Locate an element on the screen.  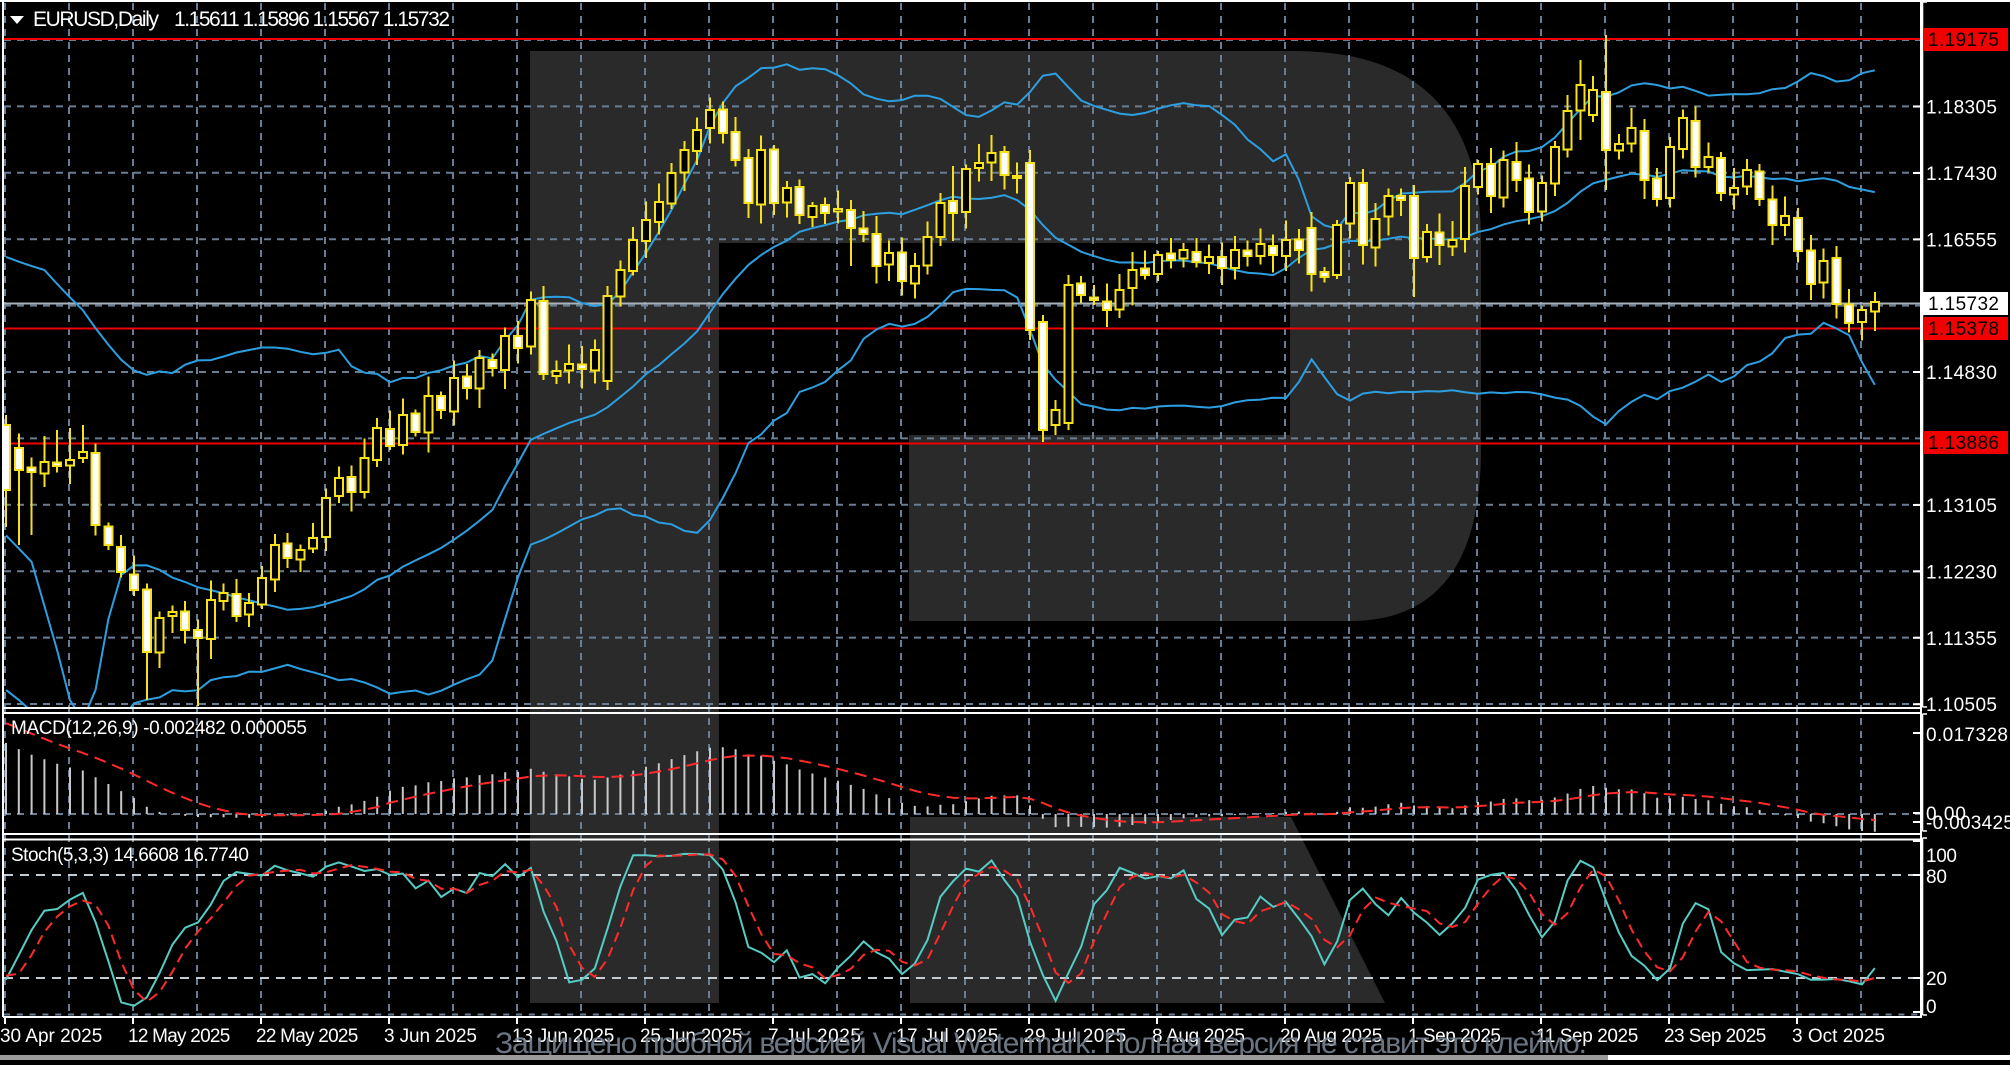
svg-text: 23 Sep 2025 is located at coordinates (1715, 1036).